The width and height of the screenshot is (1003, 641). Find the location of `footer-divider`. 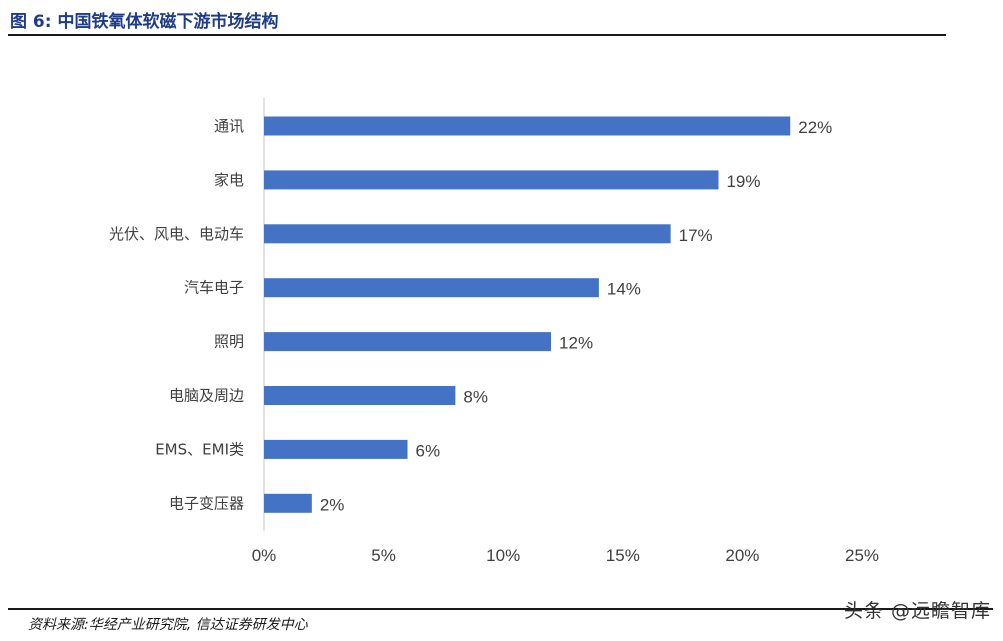

footer-divider is located at coordinates (500, 609).